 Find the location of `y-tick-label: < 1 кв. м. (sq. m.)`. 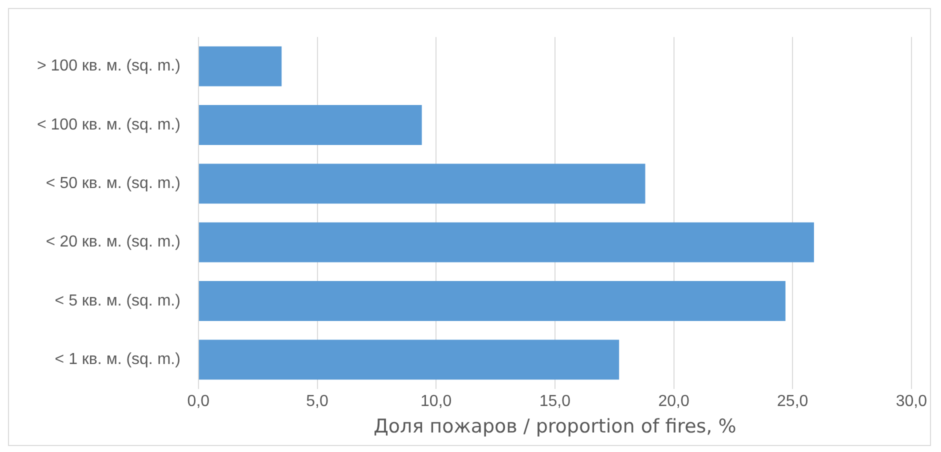

y-tick-label: < 1 кв. м. (sq. m.) is located at coordinates (117, 359).